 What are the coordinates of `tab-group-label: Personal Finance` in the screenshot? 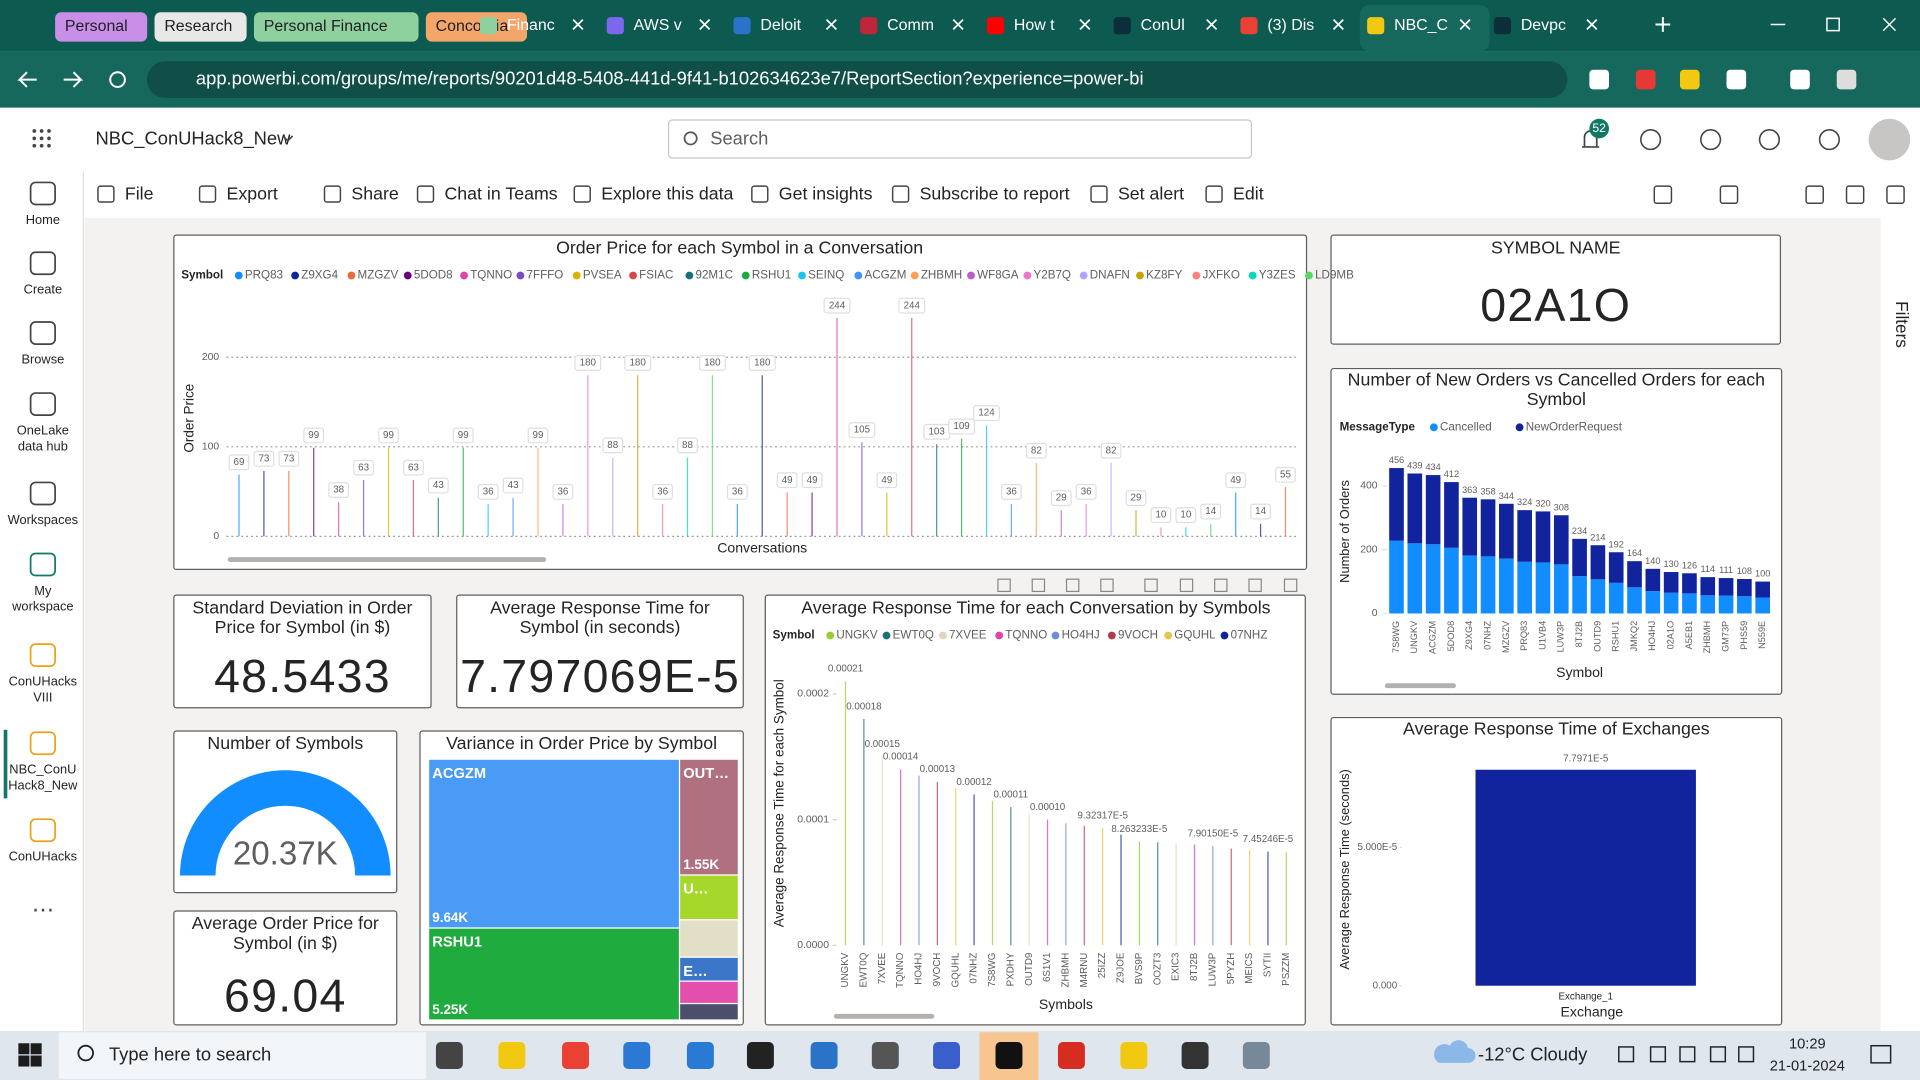 It's located at (326, 26).